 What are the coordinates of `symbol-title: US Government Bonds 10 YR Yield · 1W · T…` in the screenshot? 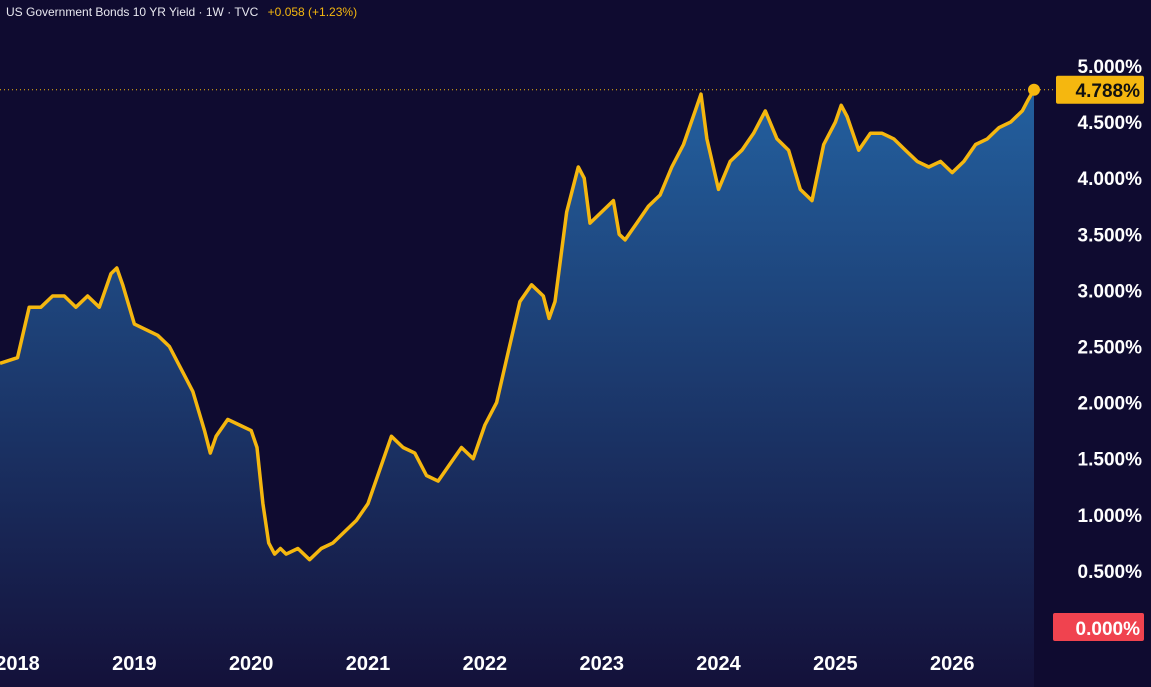 It's located at (132, 12).